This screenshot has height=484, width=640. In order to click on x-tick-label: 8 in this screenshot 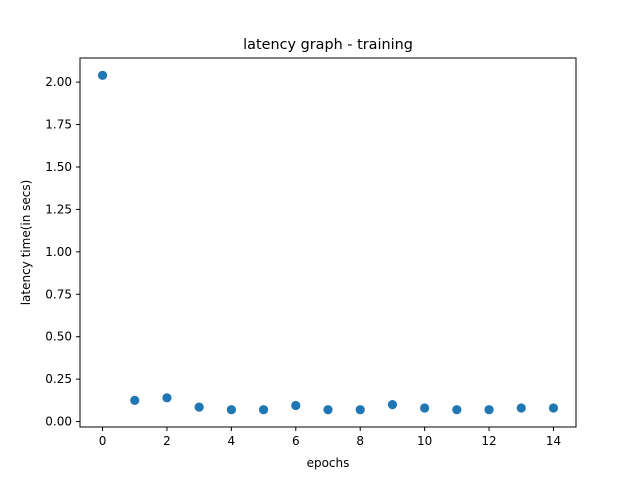, I will do `click(360, 441)`.